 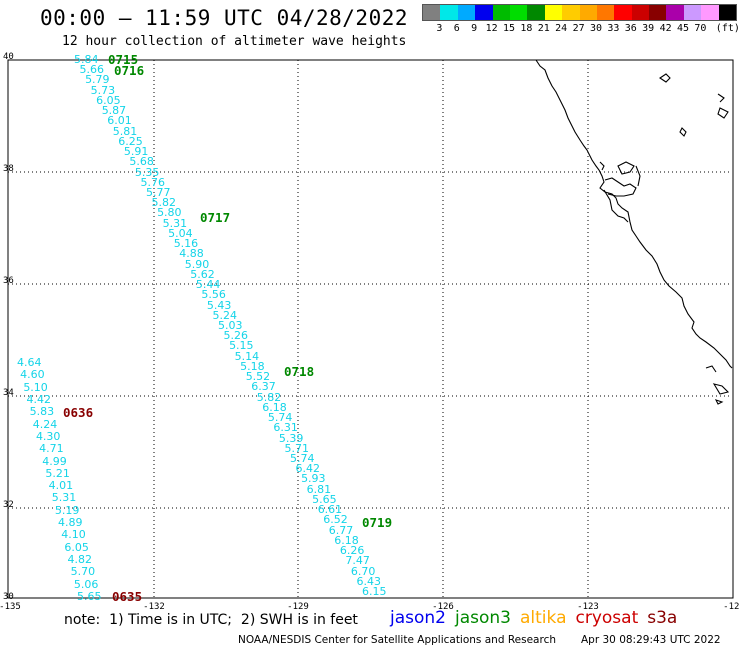 I want to click on wave-height-value: 5.66, so click(x=92, y=70).